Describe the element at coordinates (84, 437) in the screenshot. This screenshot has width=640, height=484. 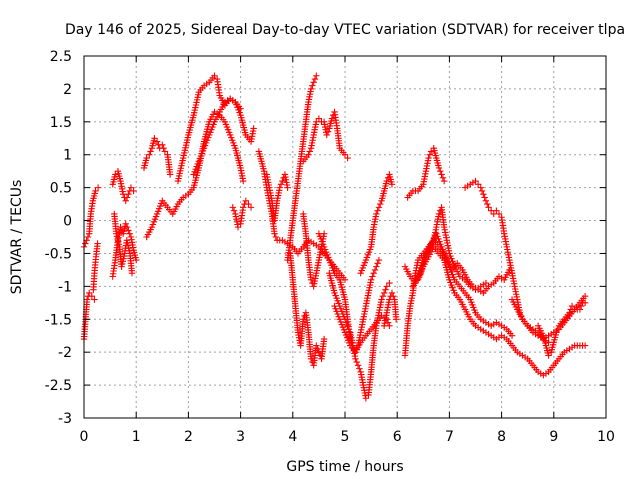
I see `x-tick-label: 0` at that location.